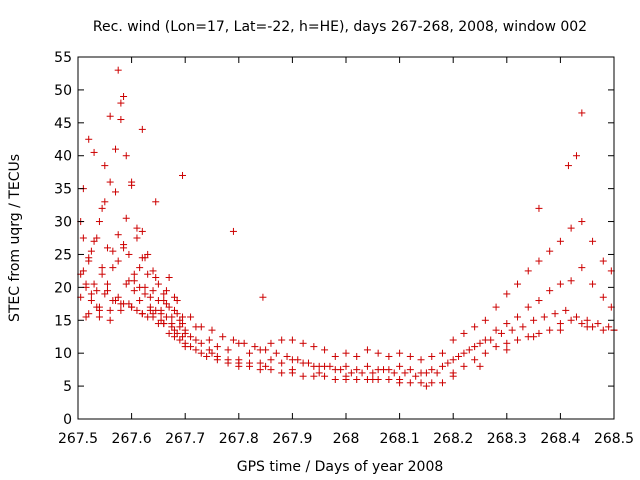  I want to click on x-tick-label: 268.4, so click(560, 439).